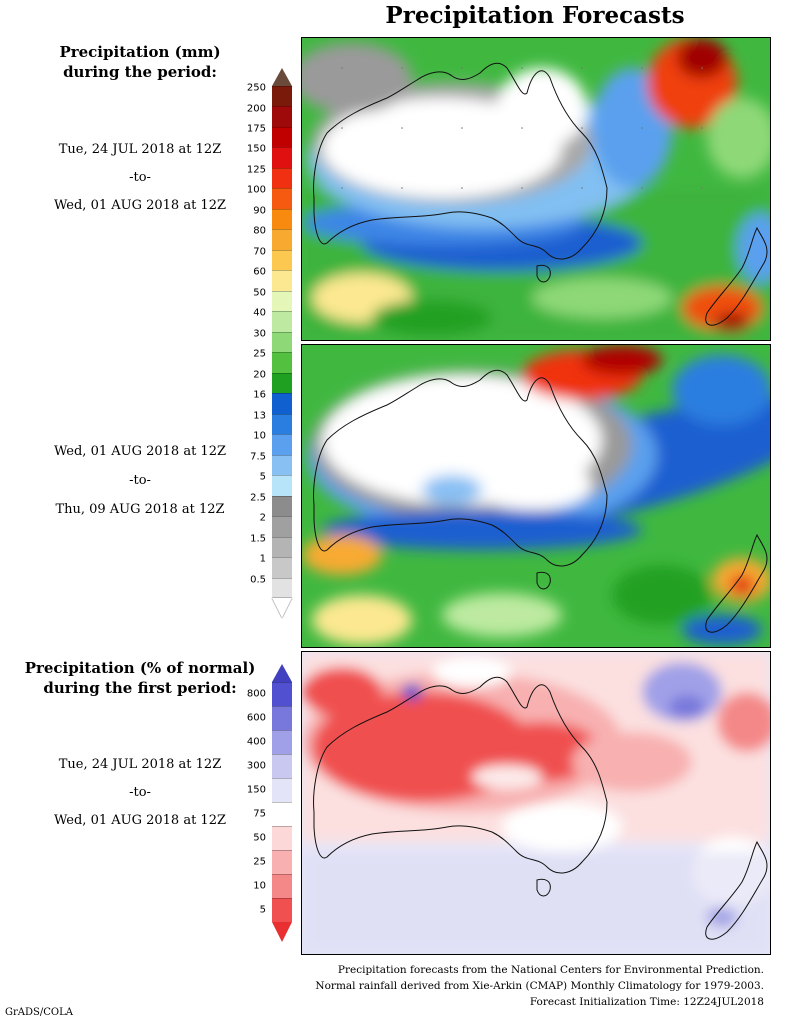 The height and width of the screenshot is (1024, 791). What do you see at coordinates (259, 354) in the screenshot?
I see `precip-scale-tick-label: 25` at bounding box center [259, 354].